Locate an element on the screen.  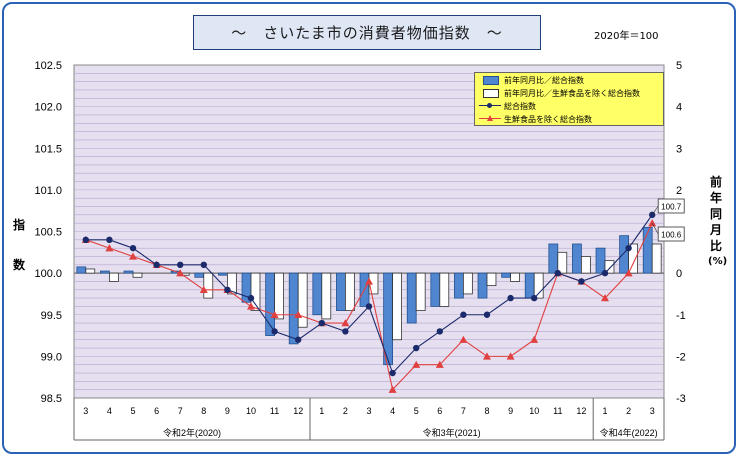
right-axis-label-char: 年 is located at coordinates (715, 198).